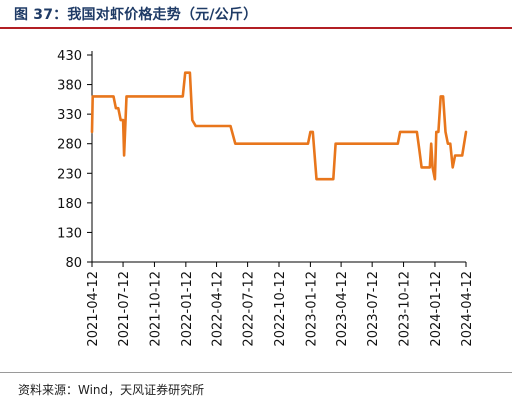  I want to click on y-tick-label: 130, so click(69, 233).